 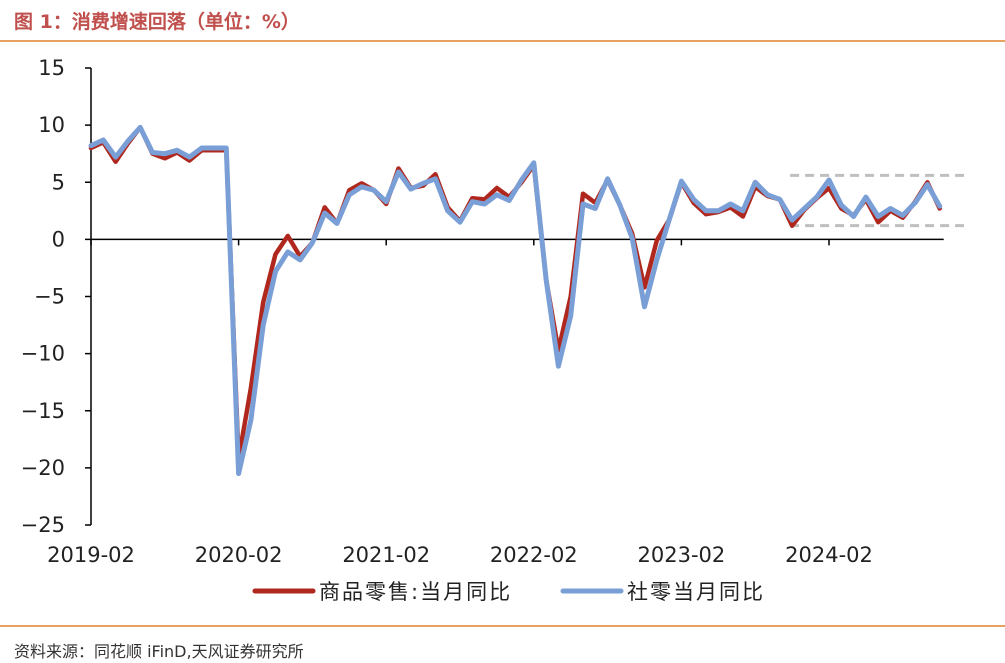 What do you see at coordinates (49, 297) in the screenshot?
I see `y-tick-label: −5` at bounding box center [49, 297].